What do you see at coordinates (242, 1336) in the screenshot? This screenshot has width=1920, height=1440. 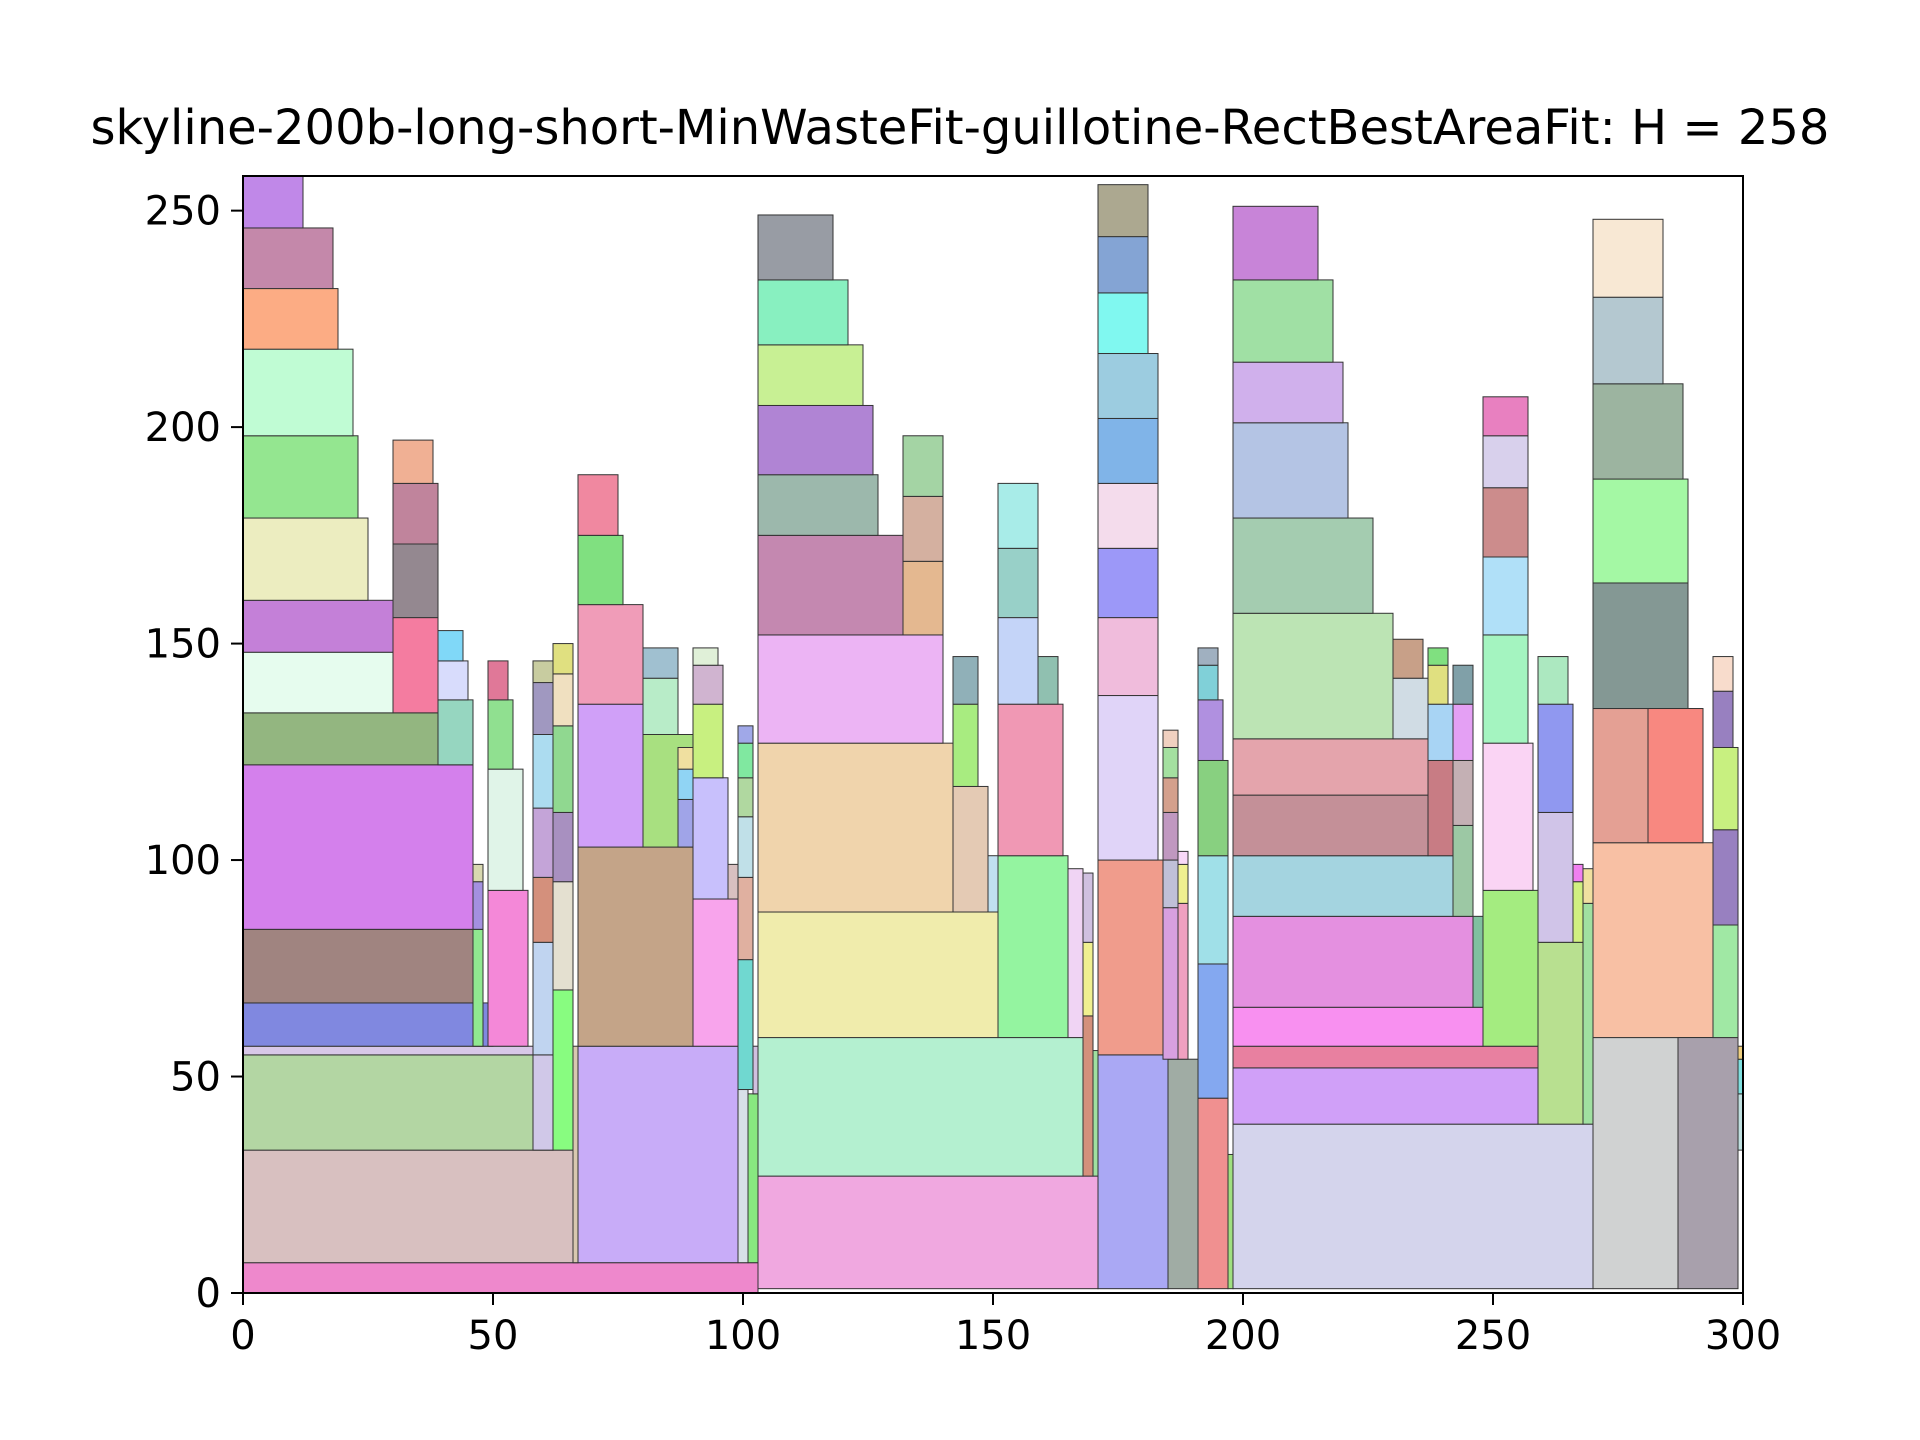 I see `x-tick-label: 0` at bounding box center [242, 1336].